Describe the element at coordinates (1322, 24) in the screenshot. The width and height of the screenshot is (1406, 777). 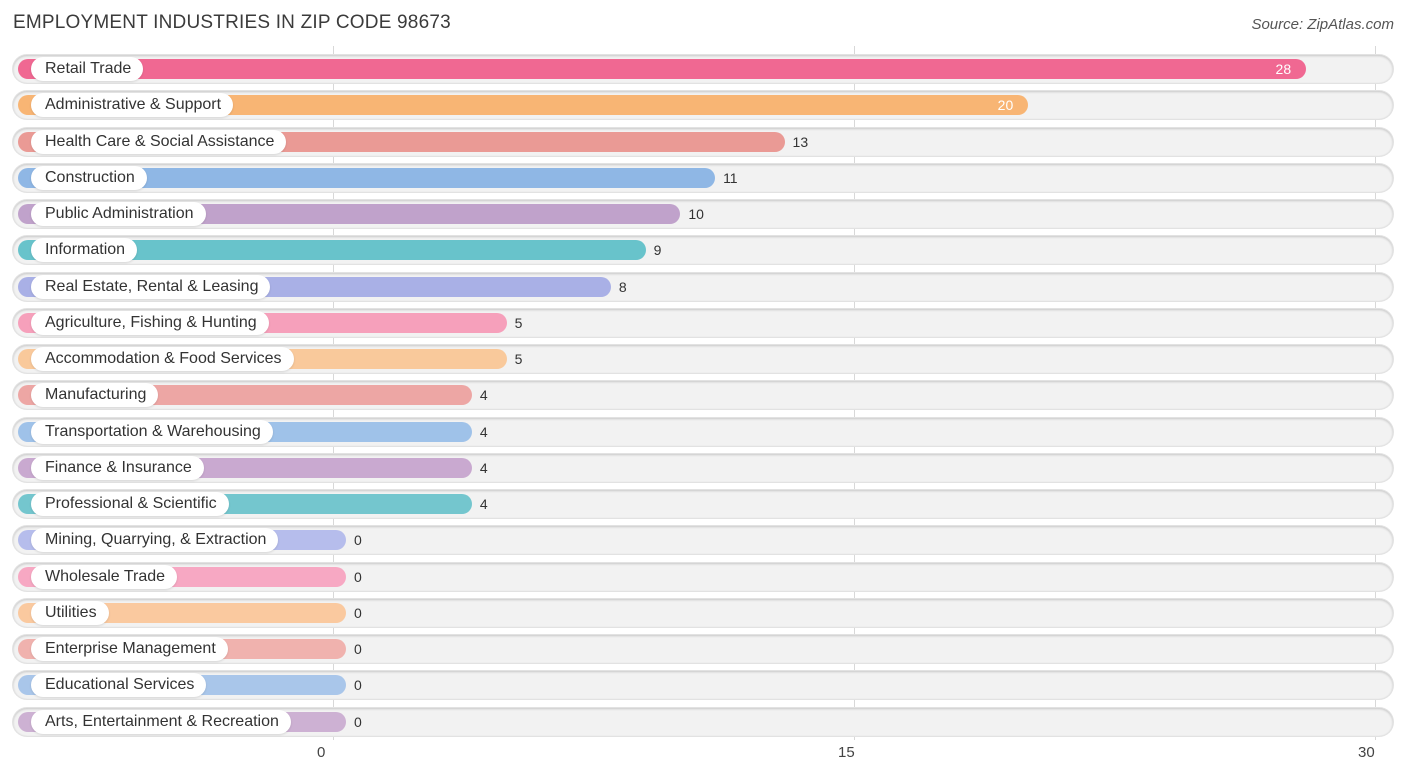
I see `source-credit: Source: ZipAtlas.com` at that location.